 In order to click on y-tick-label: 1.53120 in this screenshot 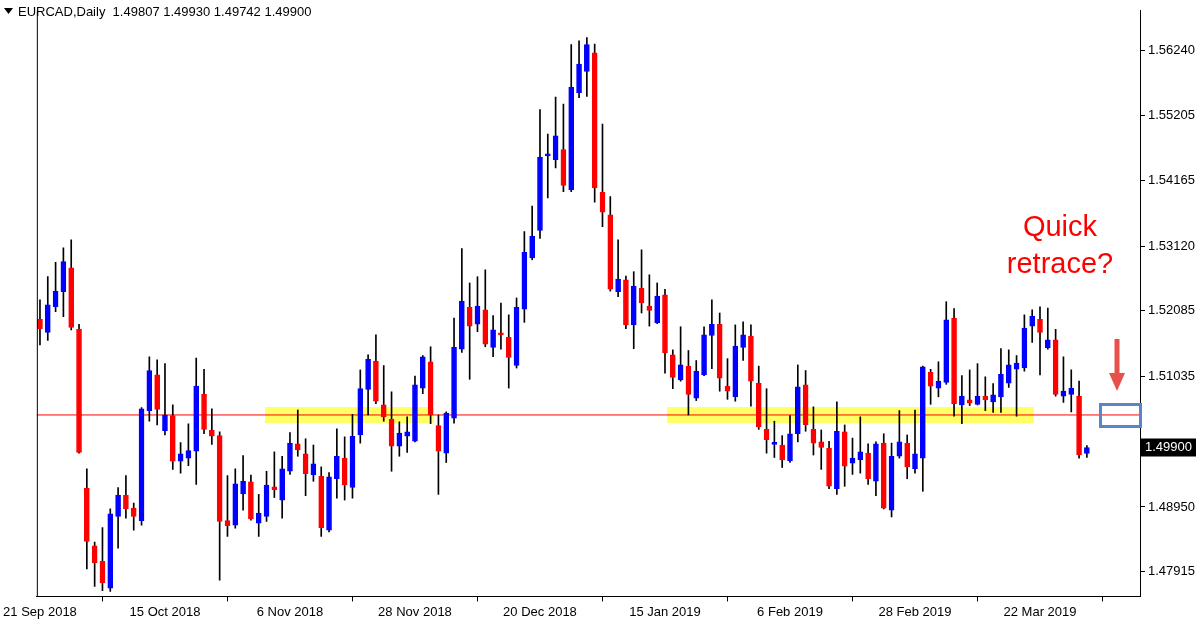, I will do `click(1172, 245)`.